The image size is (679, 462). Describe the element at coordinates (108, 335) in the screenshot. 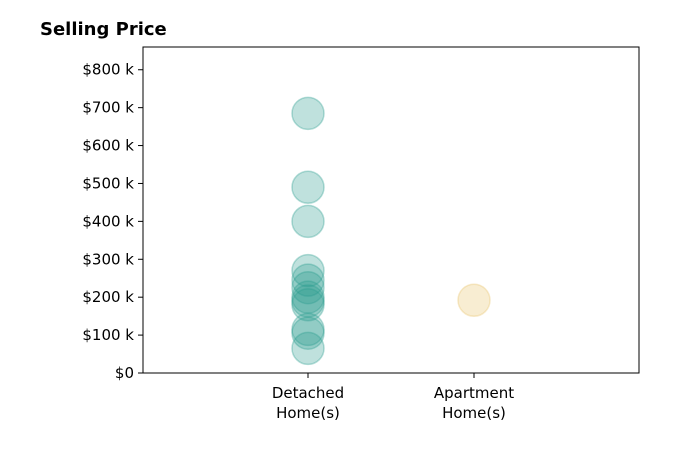

I see `y-tick-label: $100 k` at that location.